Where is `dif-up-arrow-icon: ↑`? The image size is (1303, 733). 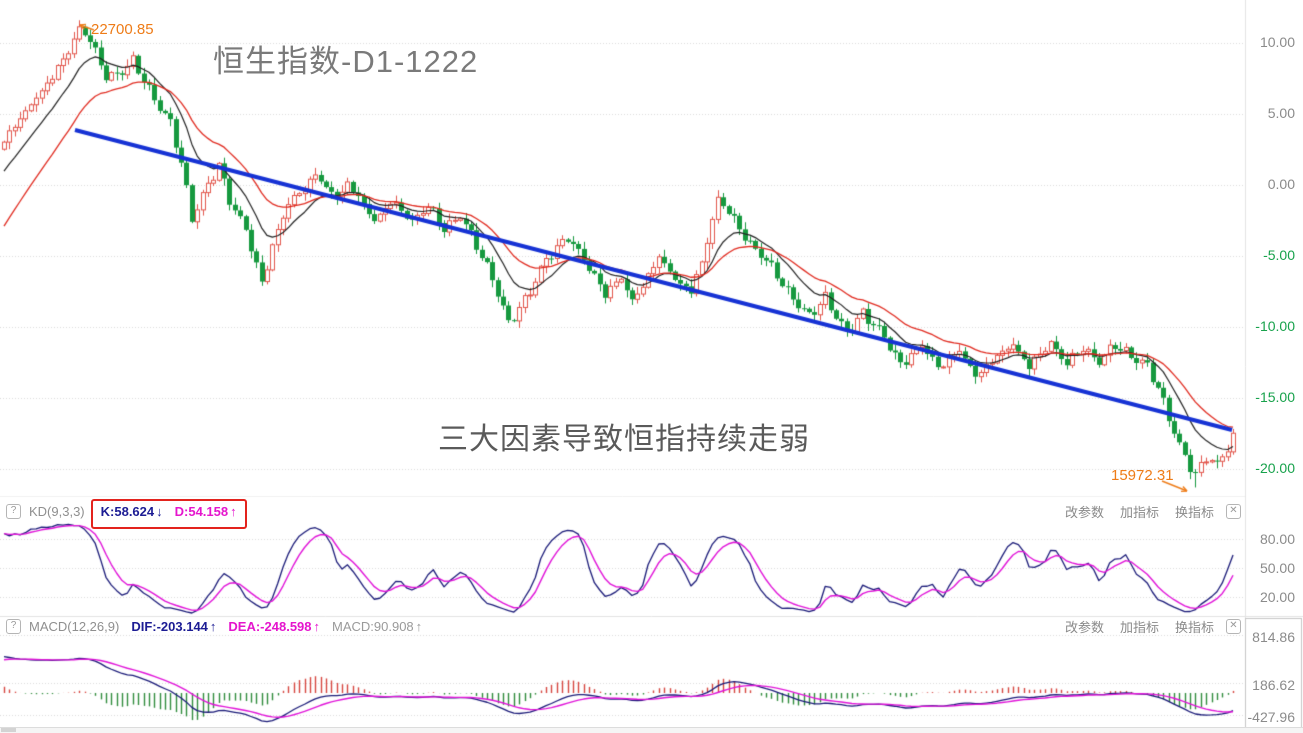
dif-up-arrow-icon: ↑ is located at coordinates (213, 626).